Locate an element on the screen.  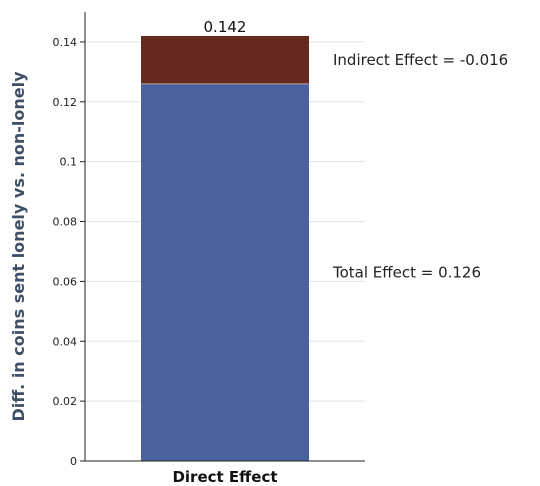
y-tick-label: 0.04 is located at coordinates (65, 341).